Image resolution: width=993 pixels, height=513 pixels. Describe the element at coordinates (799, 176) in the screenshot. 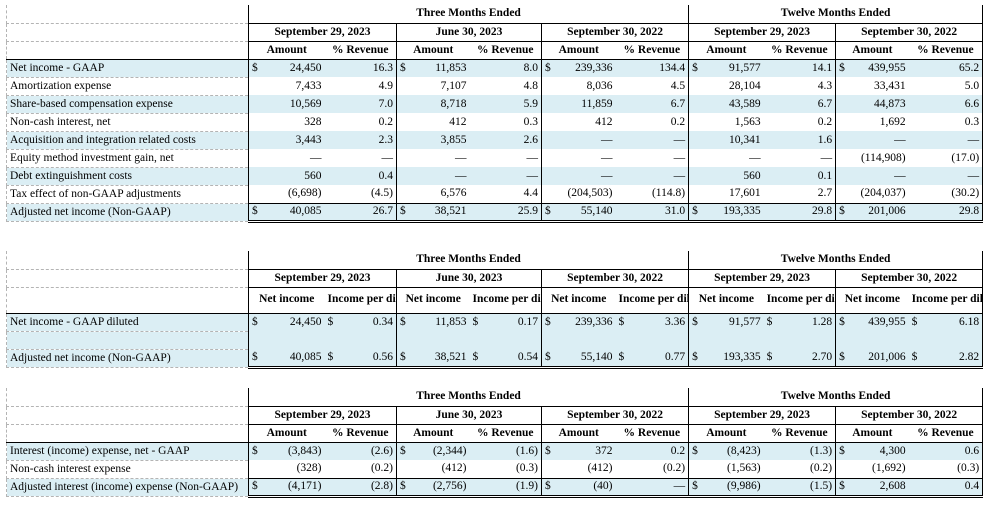

I see `pct-value: 0.1` at that location.